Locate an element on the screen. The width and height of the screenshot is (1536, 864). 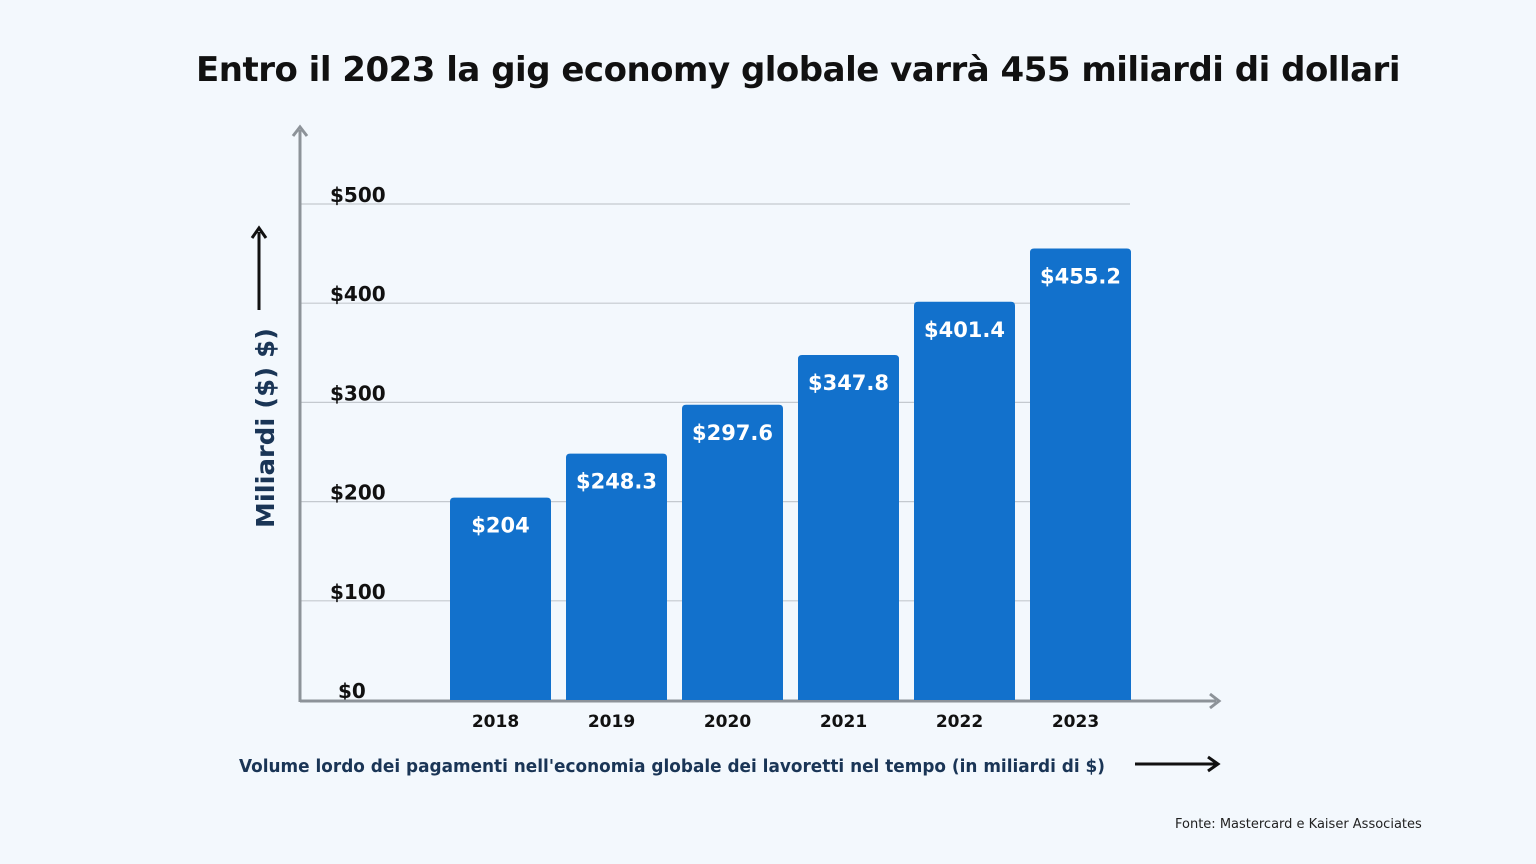
y-tick-label: $200 is located at coordinates (358, 493).